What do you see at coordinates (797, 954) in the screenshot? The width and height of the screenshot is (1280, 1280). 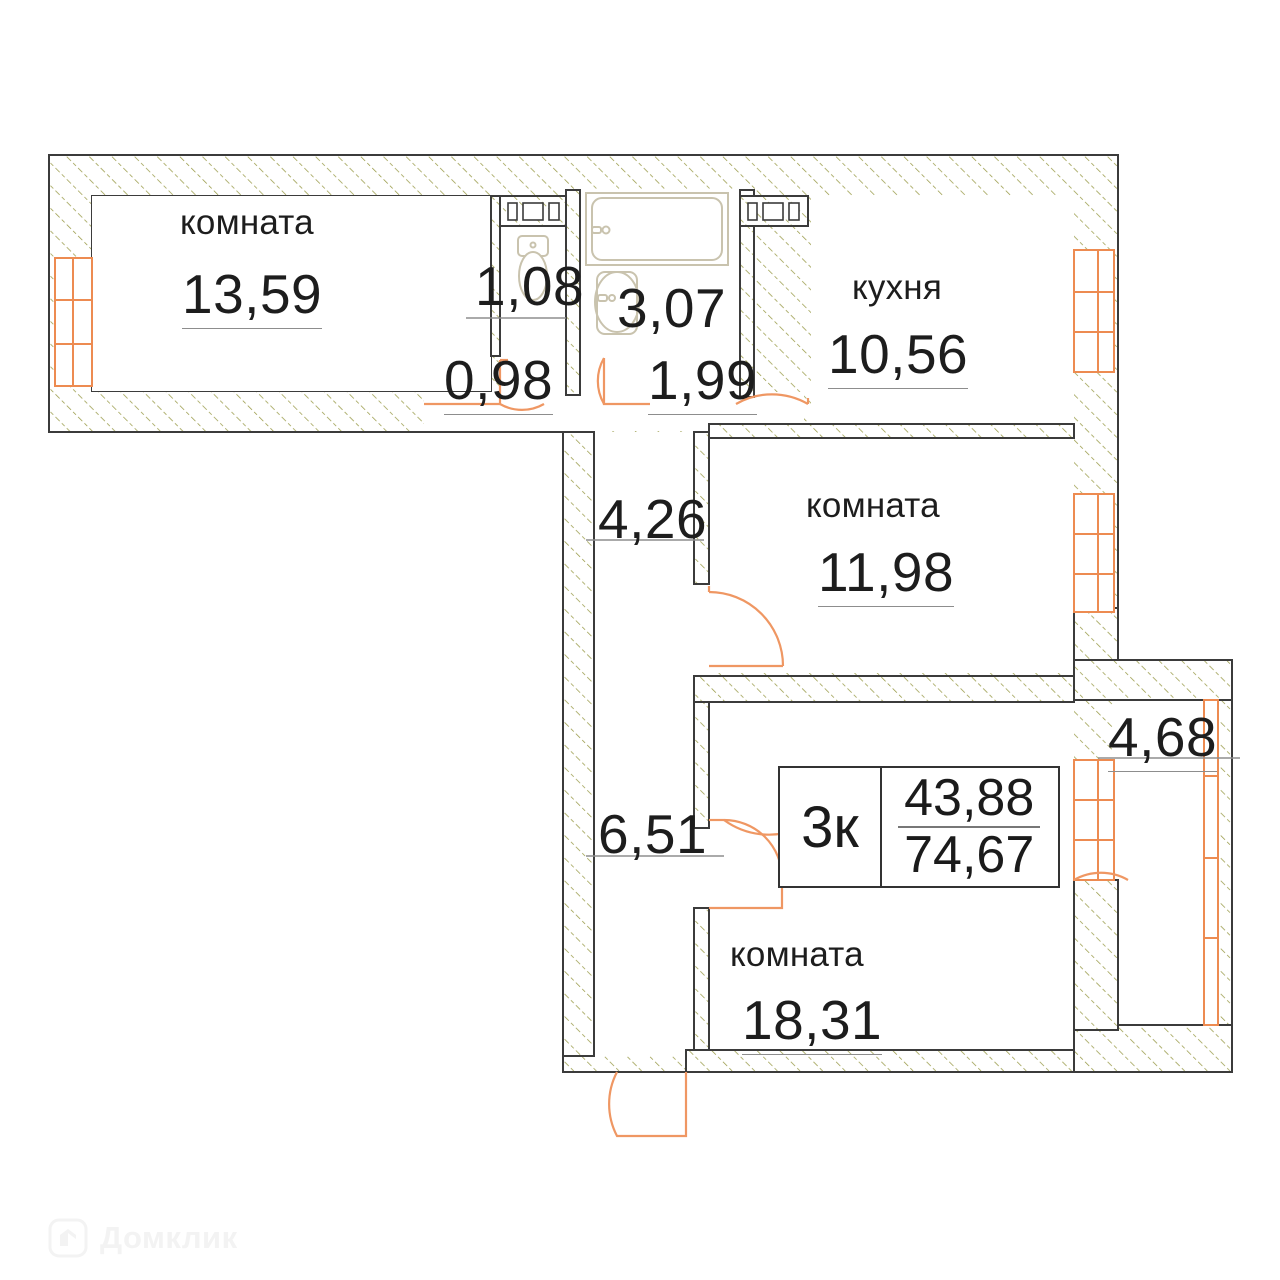 I see `room-label-bottom: комната` at bounding box center [797, 954].